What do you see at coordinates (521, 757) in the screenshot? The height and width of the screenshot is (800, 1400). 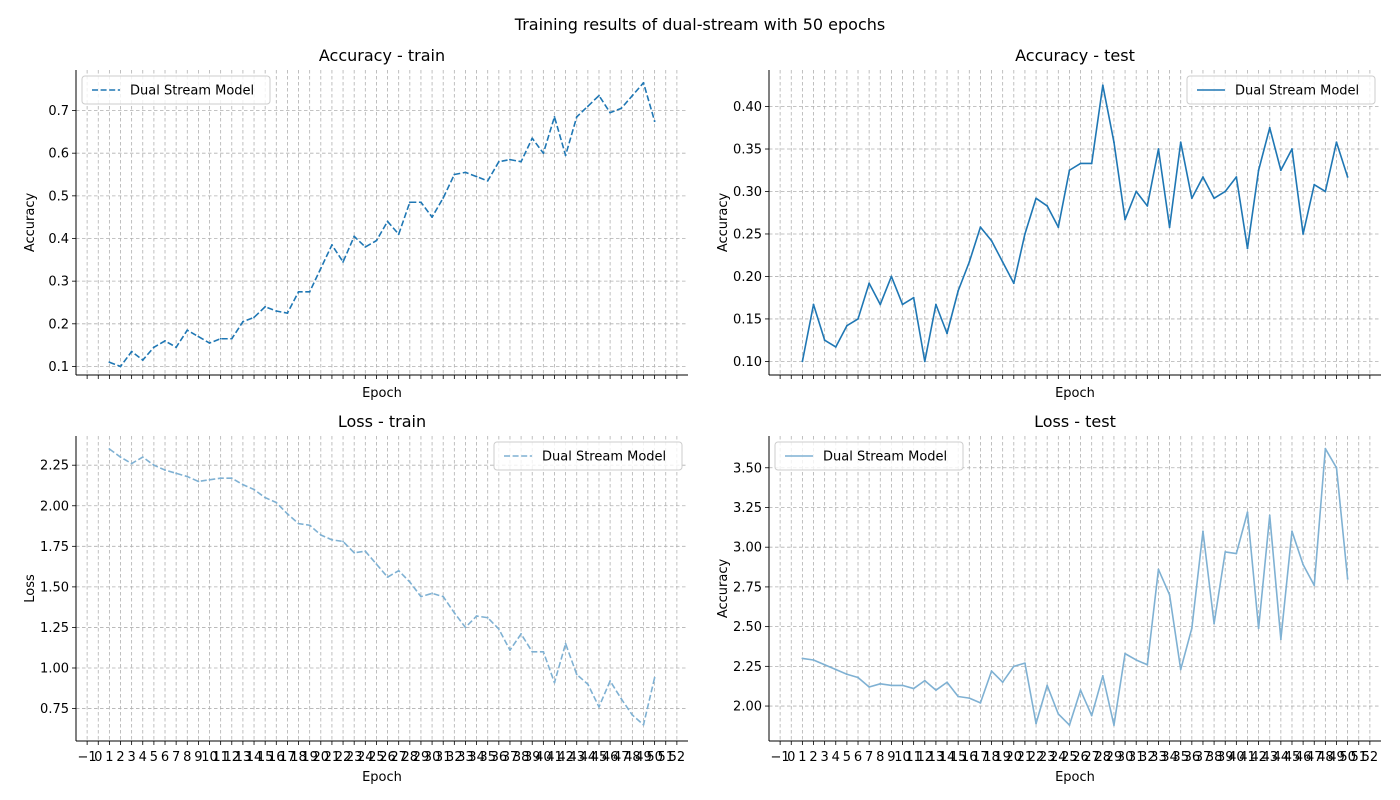 I see `x-tick-label: 38` at bounding box center [521, 757].